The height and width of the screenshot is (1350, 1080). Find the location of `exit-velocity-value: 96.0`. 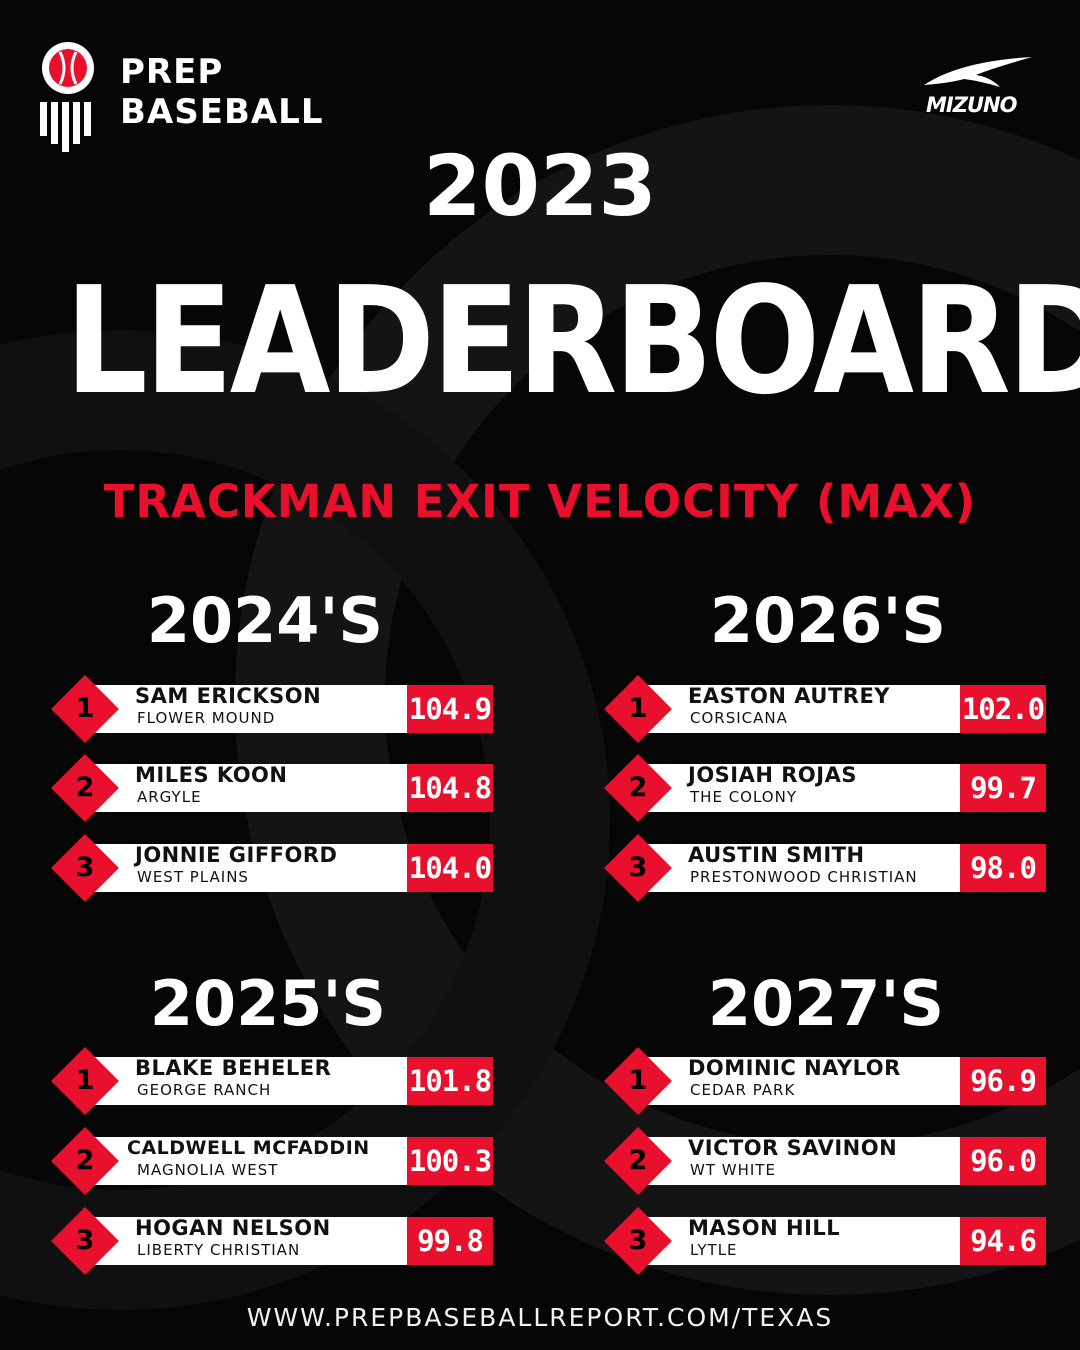

exit-velocity-value: 96.0 is located at coordinates (1003, 1161).